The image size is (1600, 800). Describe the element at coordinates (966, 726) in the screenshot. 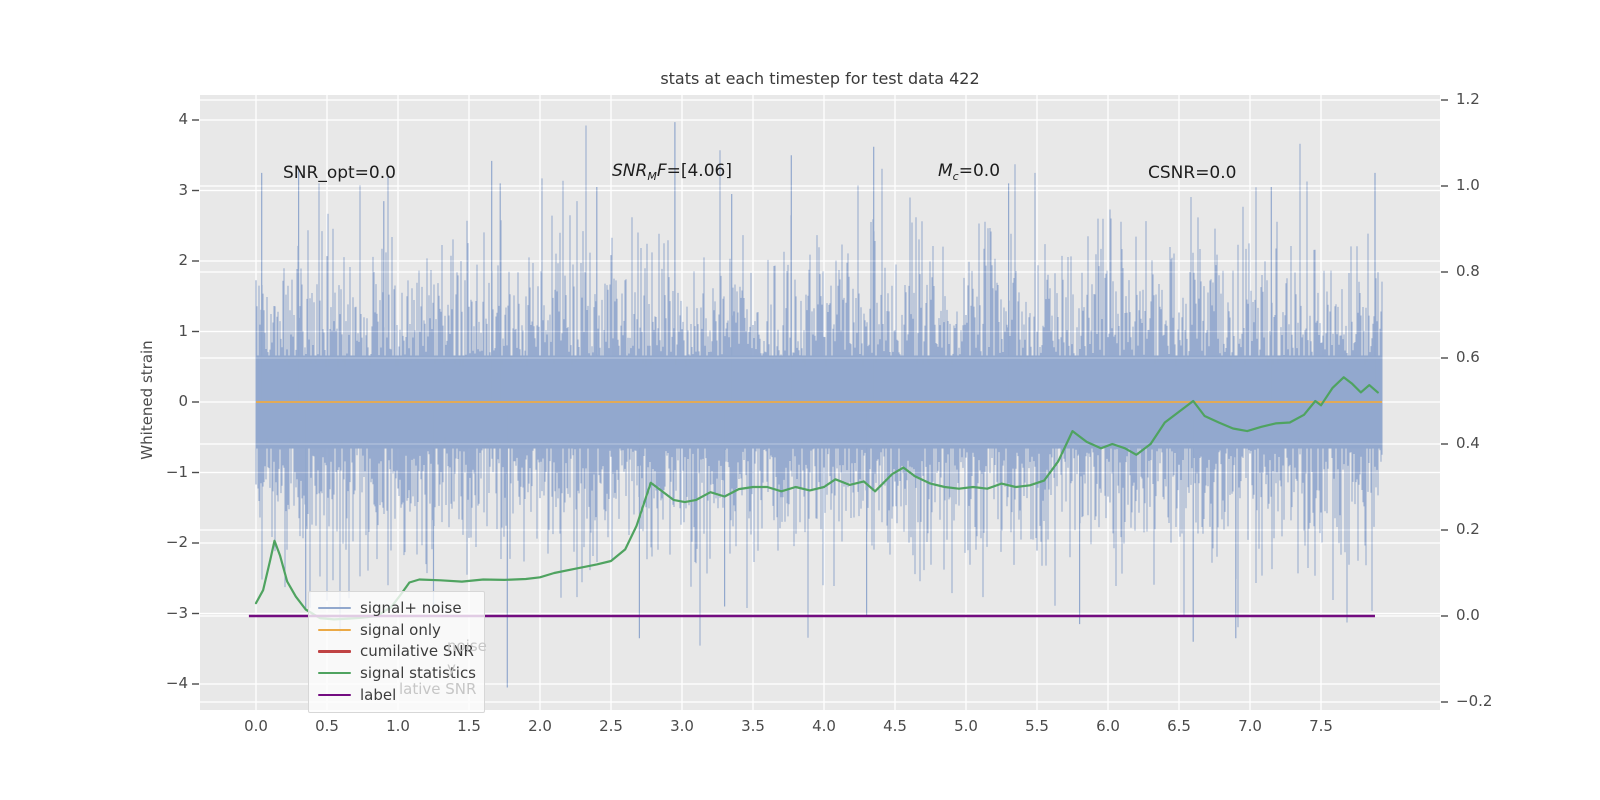

I see `x-tick-label: 5.0` at that location.